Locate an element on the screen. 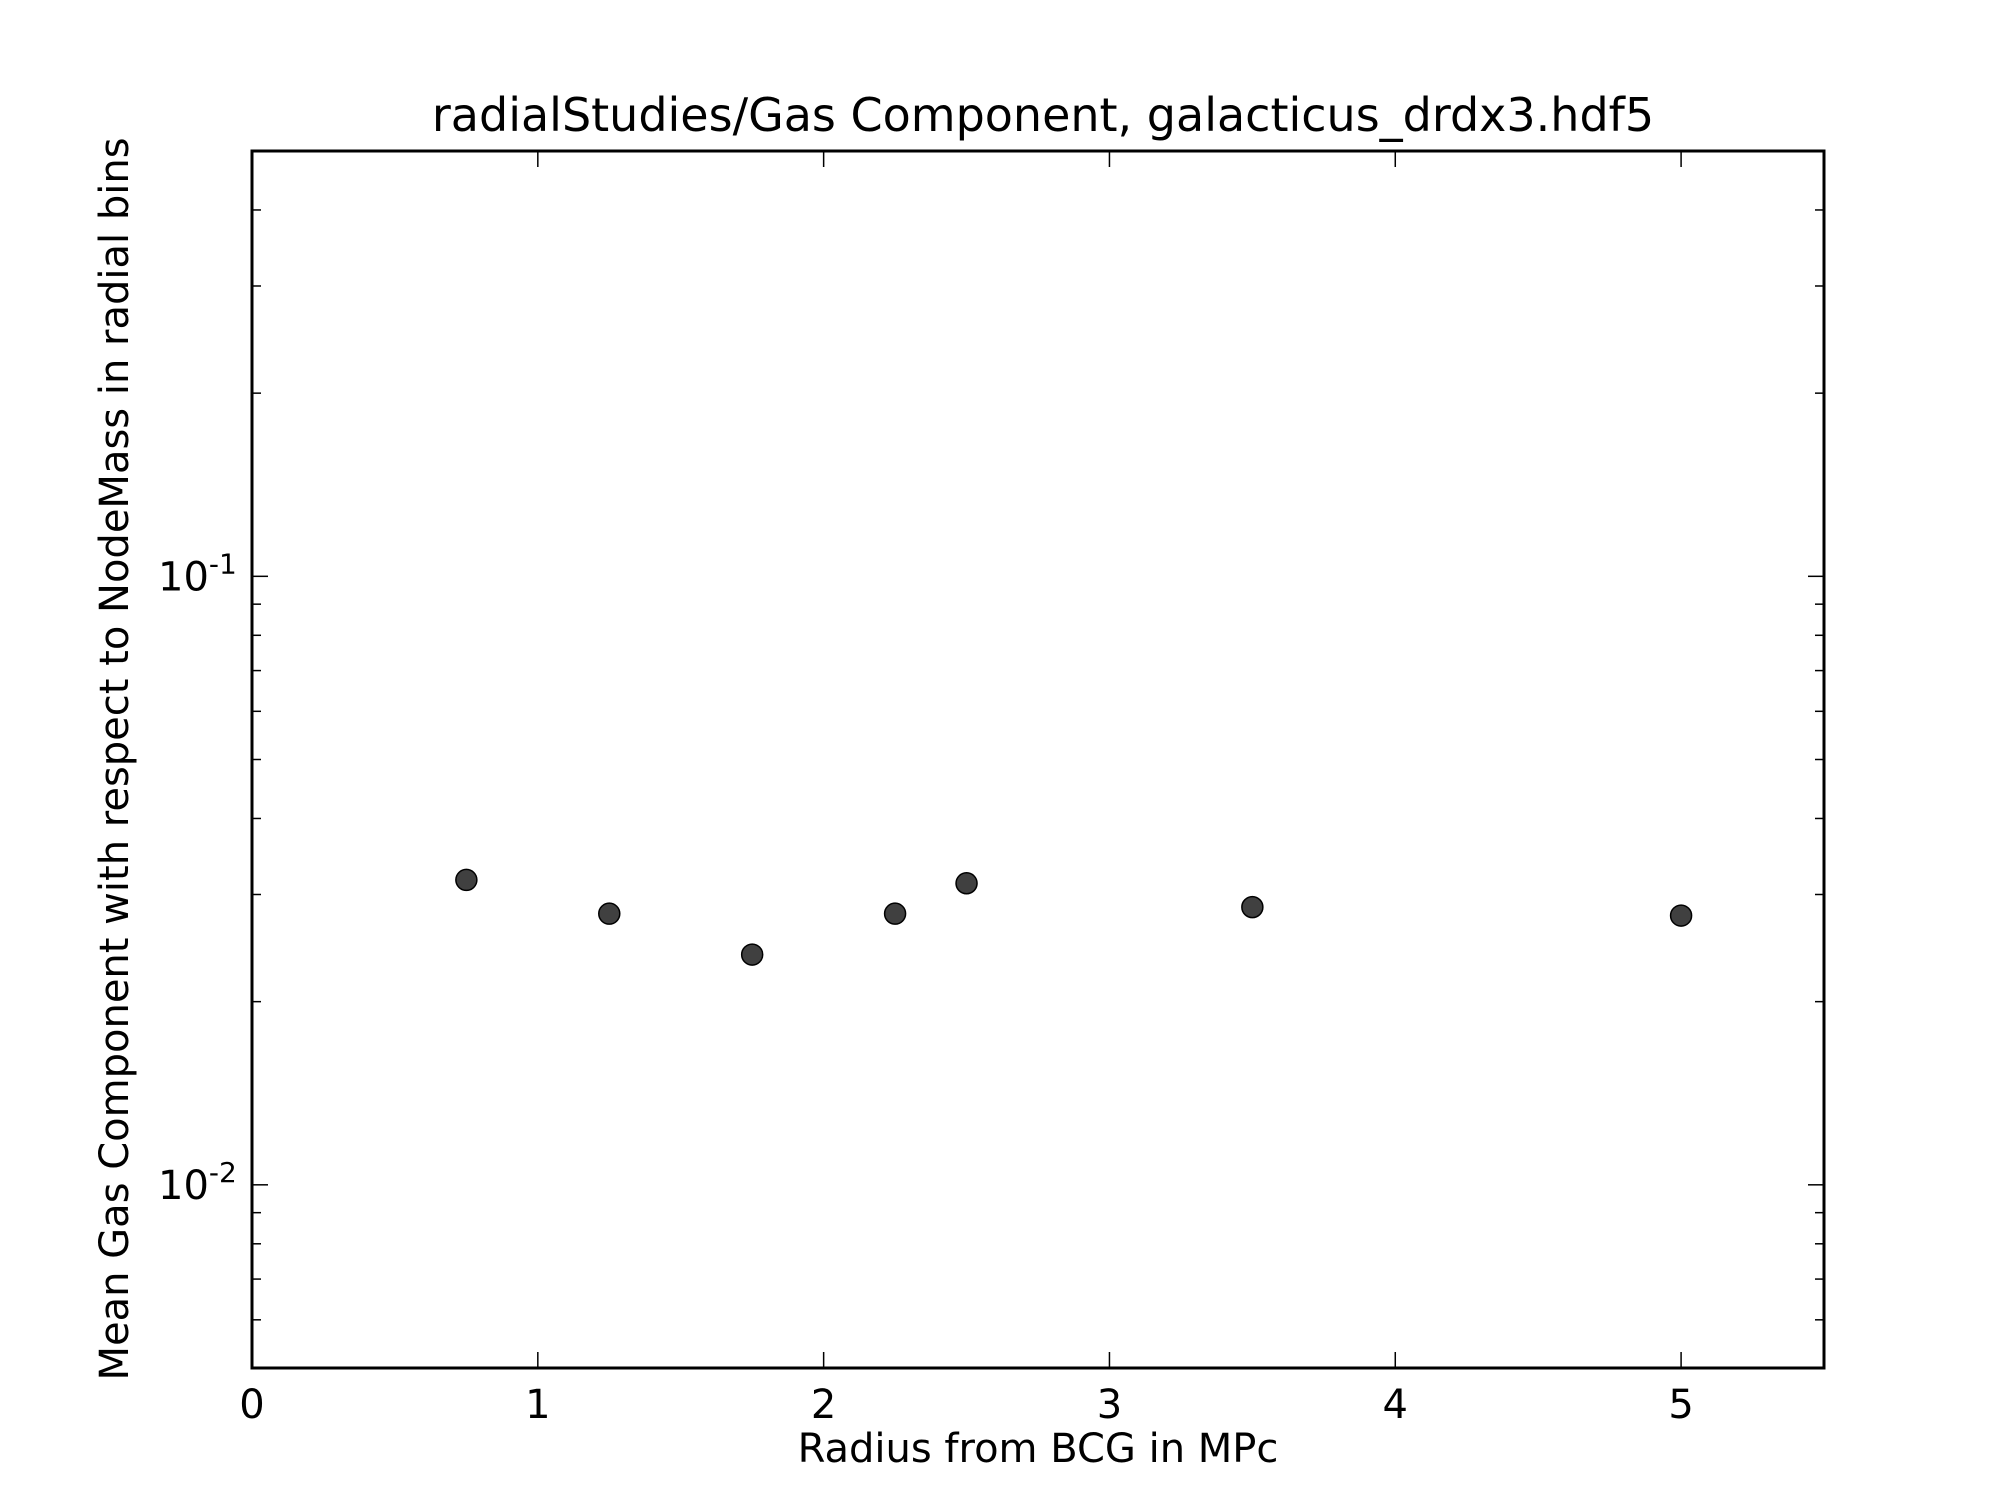  x-tick-label: 5 is located at coordinates (1680, 1405).